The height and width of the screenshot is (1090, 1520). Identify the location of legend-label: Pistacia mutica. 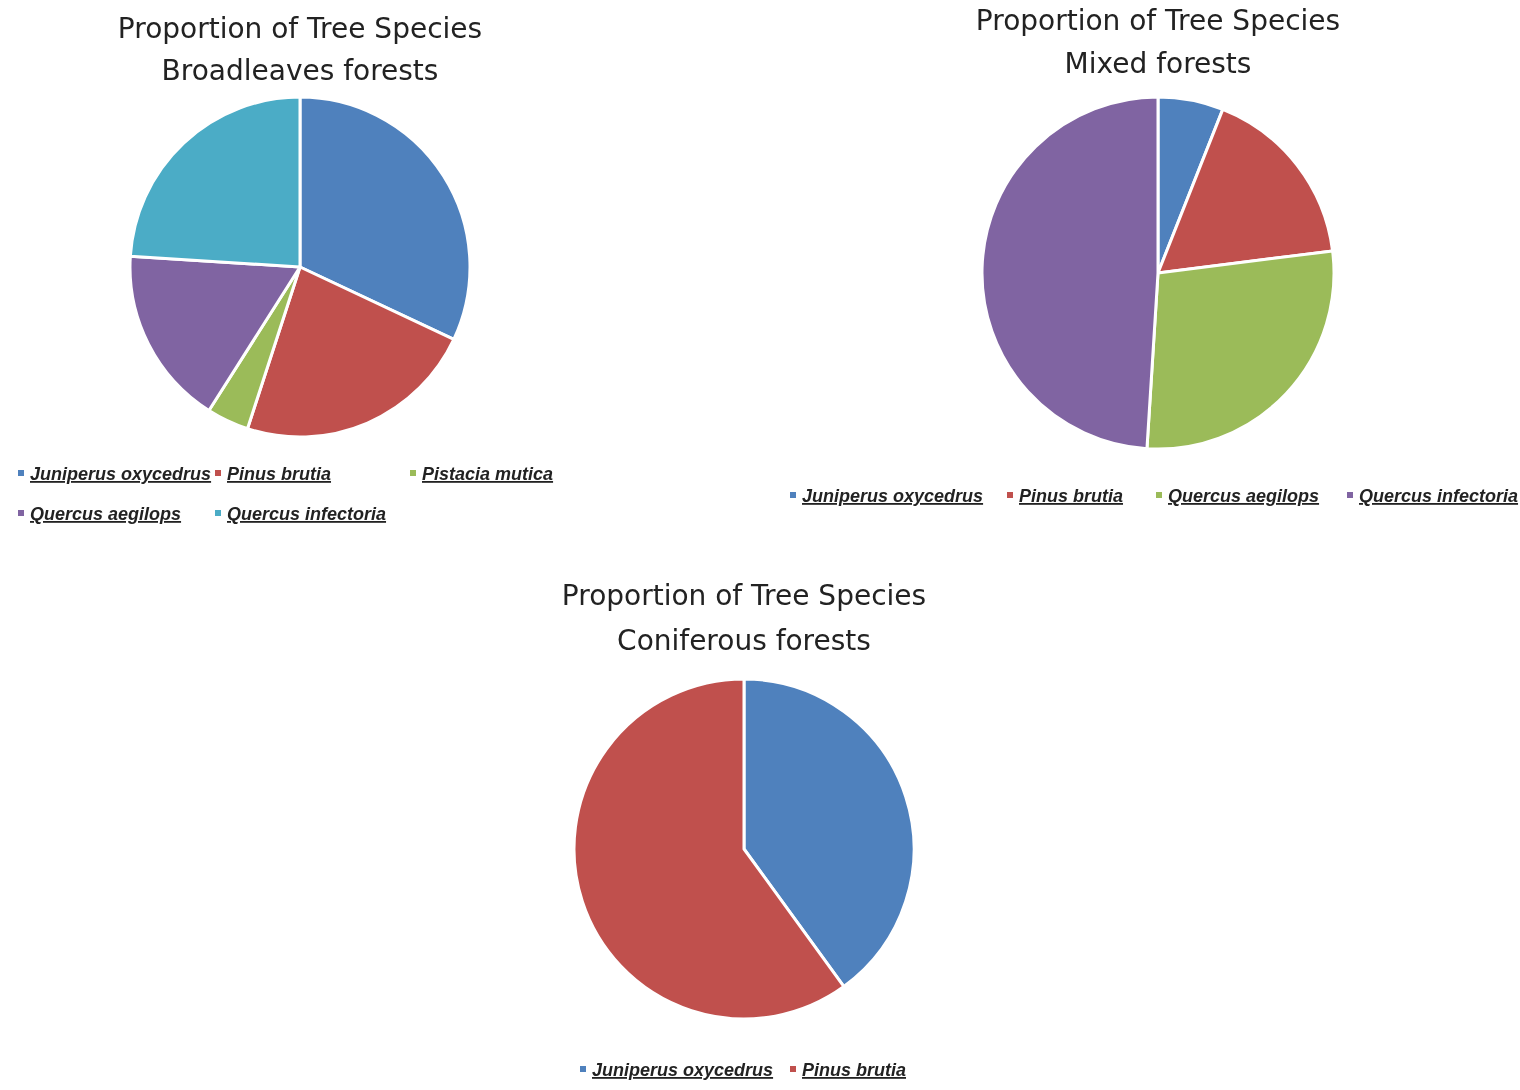
(488, 474).